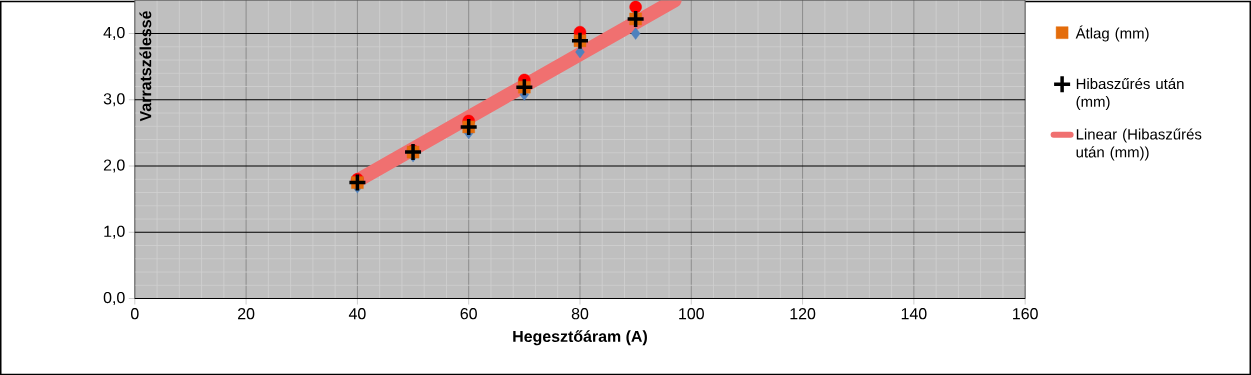 The image size is (1251, 375). What do you see at coordinates (1025, 313) in the screenshot?
I see `x-tick-label: 160` at bounding box center [1025, 313].